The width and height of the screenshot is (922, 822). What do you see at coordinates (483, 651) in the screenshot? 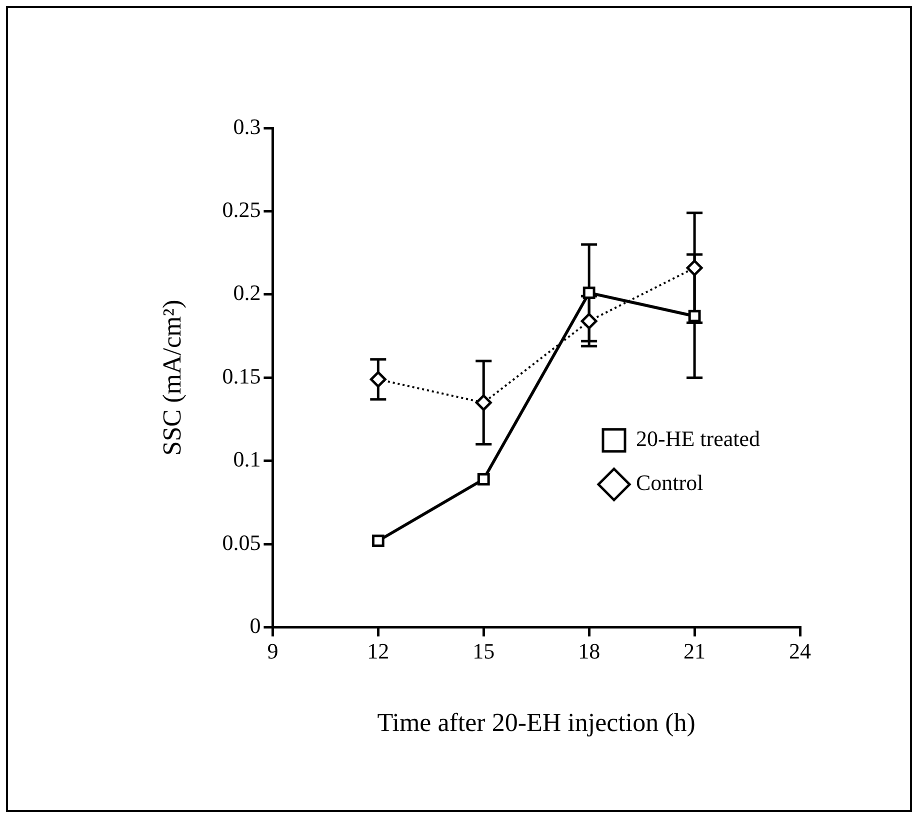
I see `x-tick-label: 15` at bounding box center [483, 651].